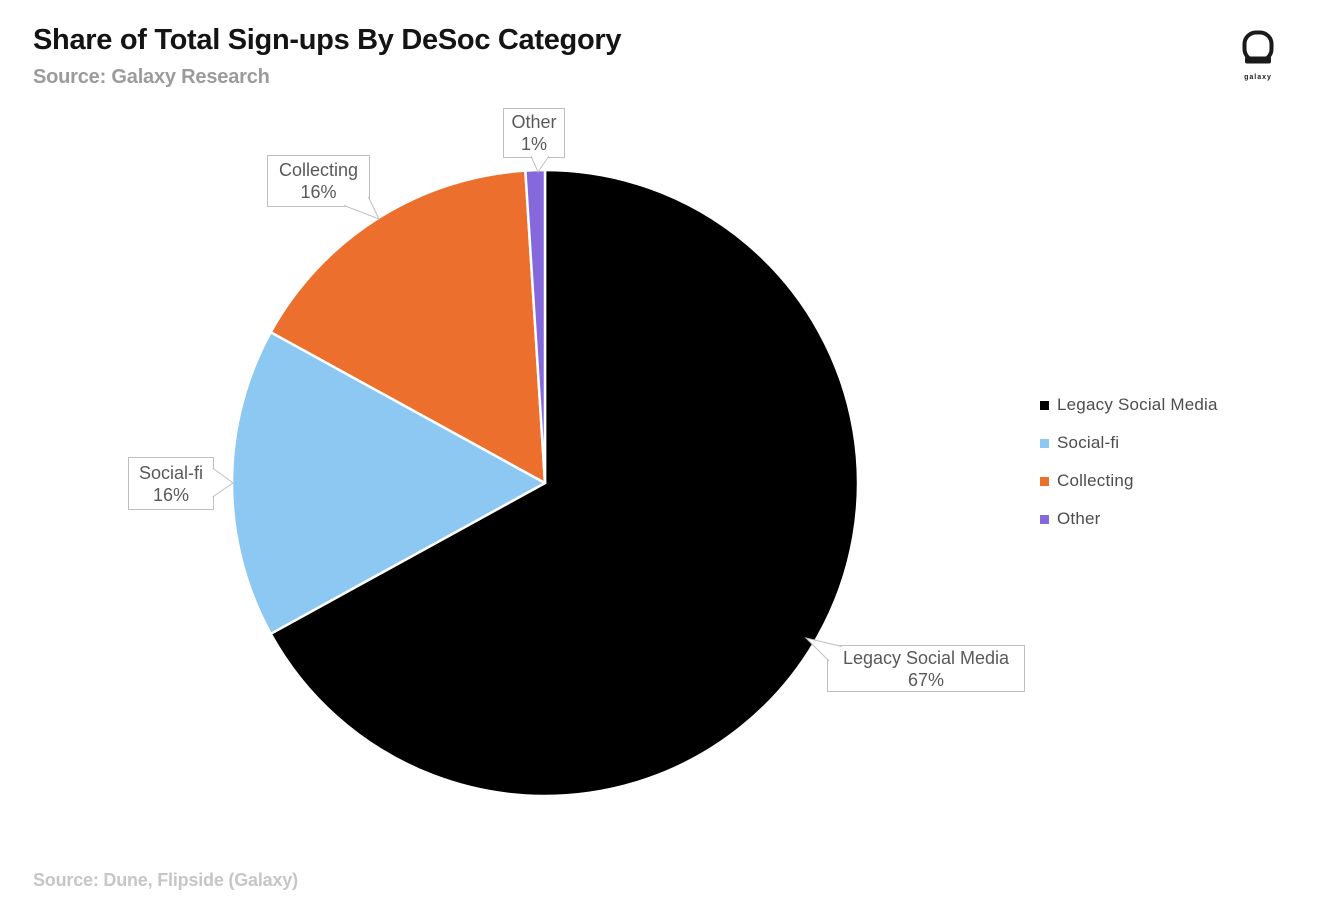  What do you see at coordinates (926, 657) in the screenshot?
I see `callout-label: Legacy Social Media` at bounding box center [926, 657].